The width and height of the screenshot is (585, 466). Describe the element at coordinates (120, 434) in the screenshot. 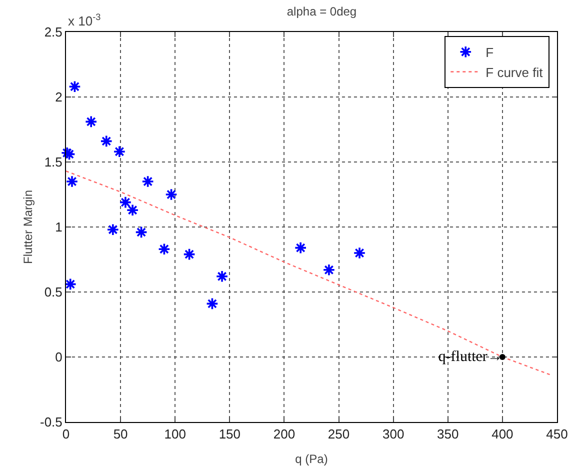

I see `x-tick-label: 50` at that location.